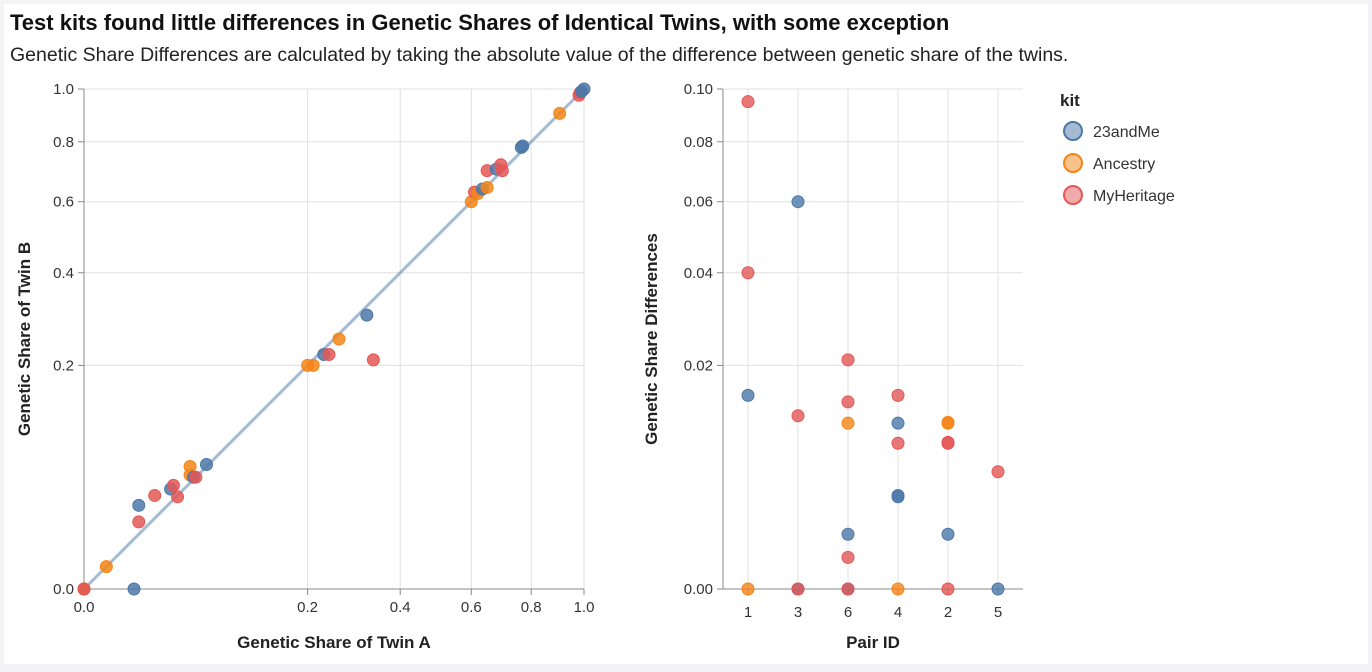 This screenshot has width=1372, height=672. I want to click on legend-label: Ancestry, so click(1124, 164).